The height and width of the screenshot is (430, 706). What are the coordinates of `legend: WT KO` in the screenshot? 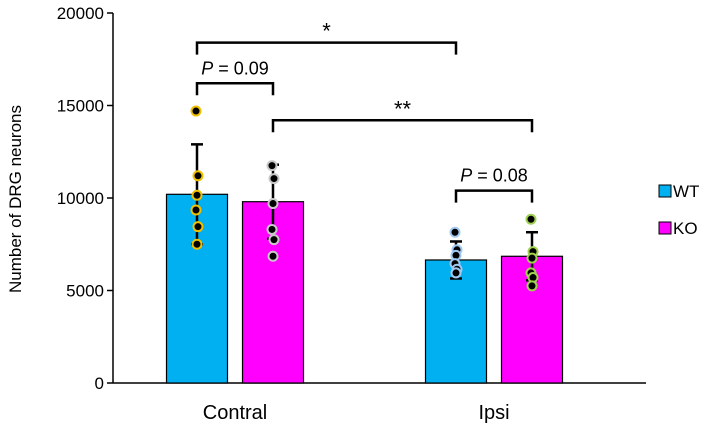 It's located at (678, 210).